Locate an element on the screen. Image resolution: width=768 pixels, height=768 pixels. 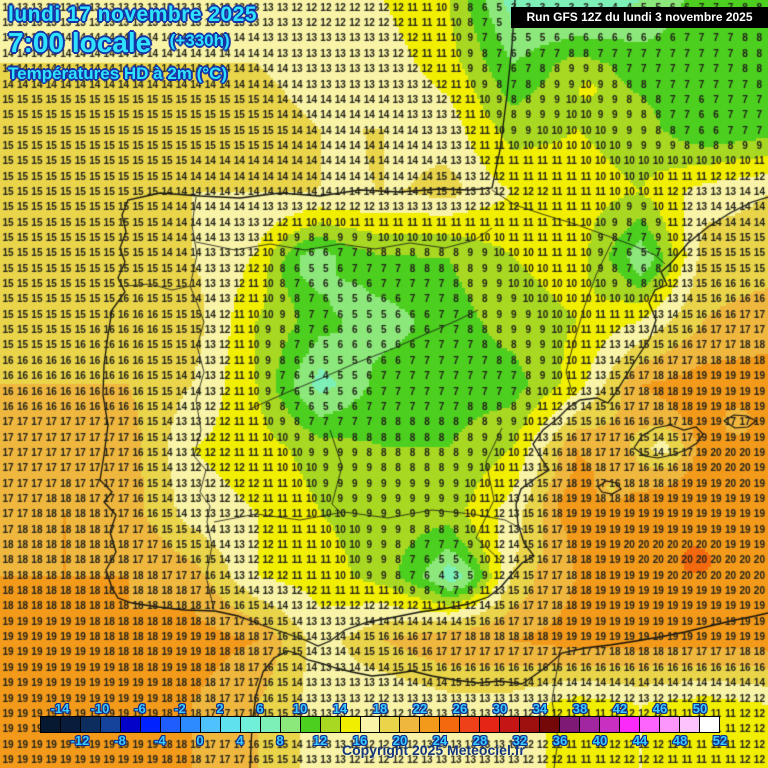
legend-tick-label: 22 is located at coordinates (420, 708).